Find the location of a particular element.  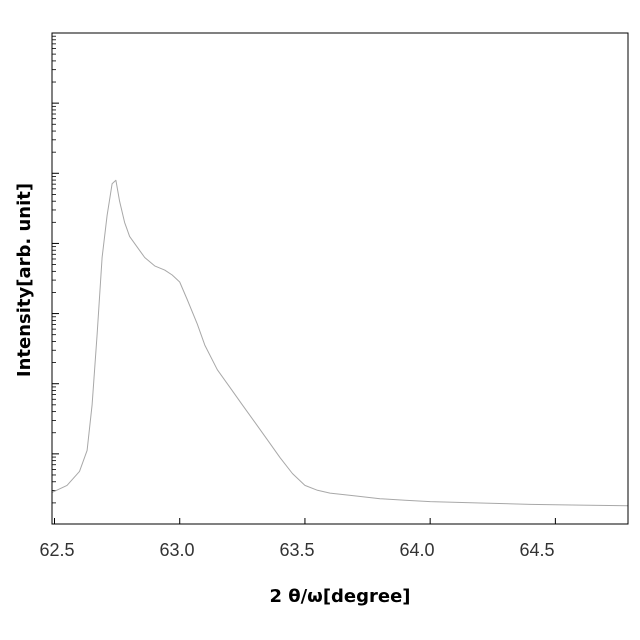

x-tick-label-62-5: 62.5 is located at coordinates (56, 550).